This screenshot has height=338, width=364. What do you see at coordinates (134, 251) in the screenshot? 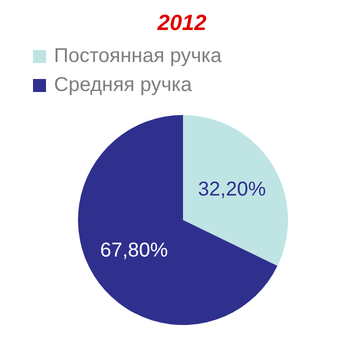
I see `data-label: 67,80%` at bounding box center [134, 251].